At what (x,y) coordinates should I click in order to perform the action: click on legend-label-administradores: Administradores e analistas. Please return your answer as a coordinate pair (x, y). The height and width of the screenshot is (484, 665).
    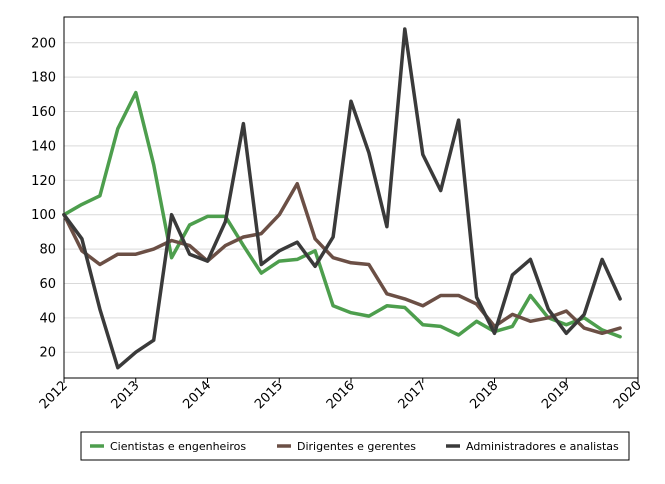
    Looking at the image, I should click on (542, 446).